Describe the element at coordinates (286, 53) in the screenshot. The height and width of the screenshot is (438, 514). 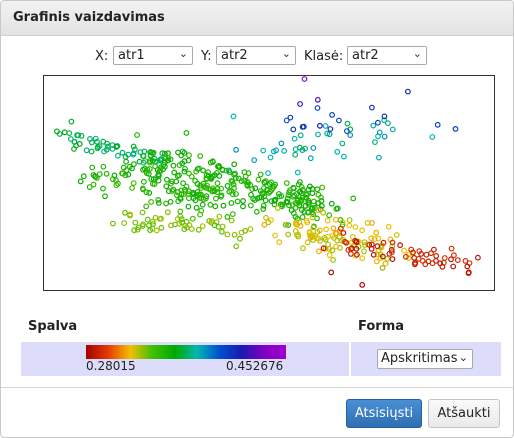
I see `chevron-down-icon: ⌄` at that location.